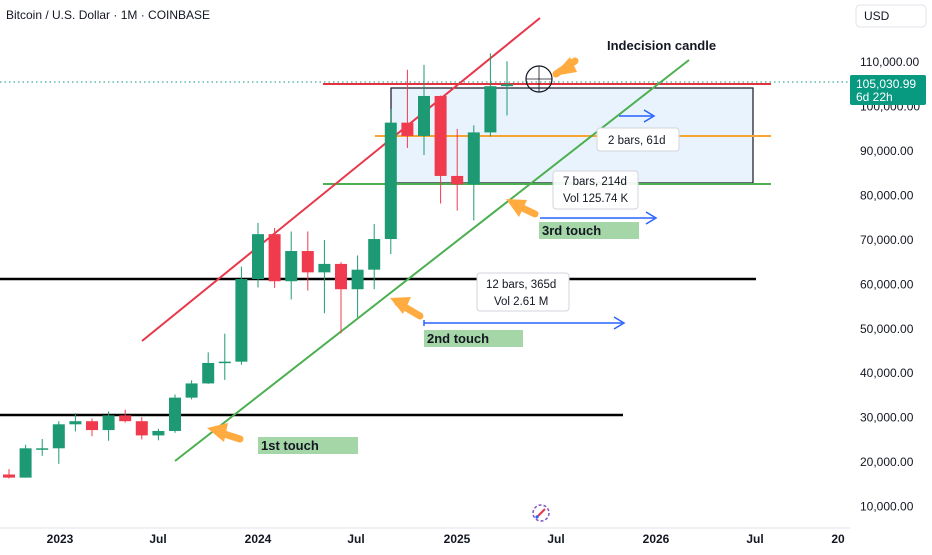 Image resolution: width=932 pixels, height=555 pixels. I want to click on price-tick-label: 30,000.00, so click(887, 418).